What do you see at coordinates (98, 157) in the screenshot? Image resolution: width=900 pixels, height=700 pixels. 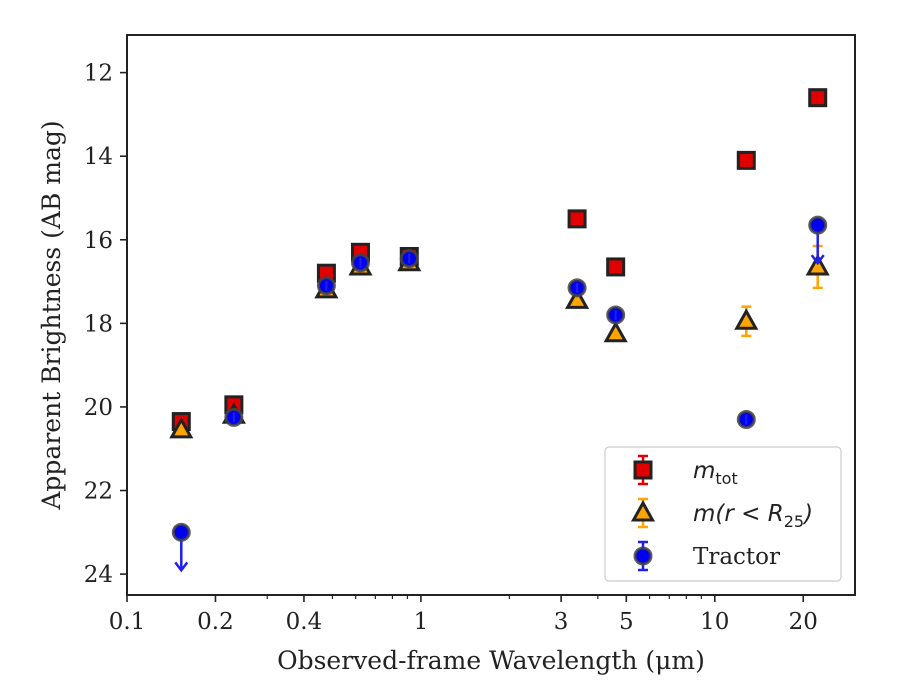 I see `y-tick-label: 14` at bounding box center [98, 157].